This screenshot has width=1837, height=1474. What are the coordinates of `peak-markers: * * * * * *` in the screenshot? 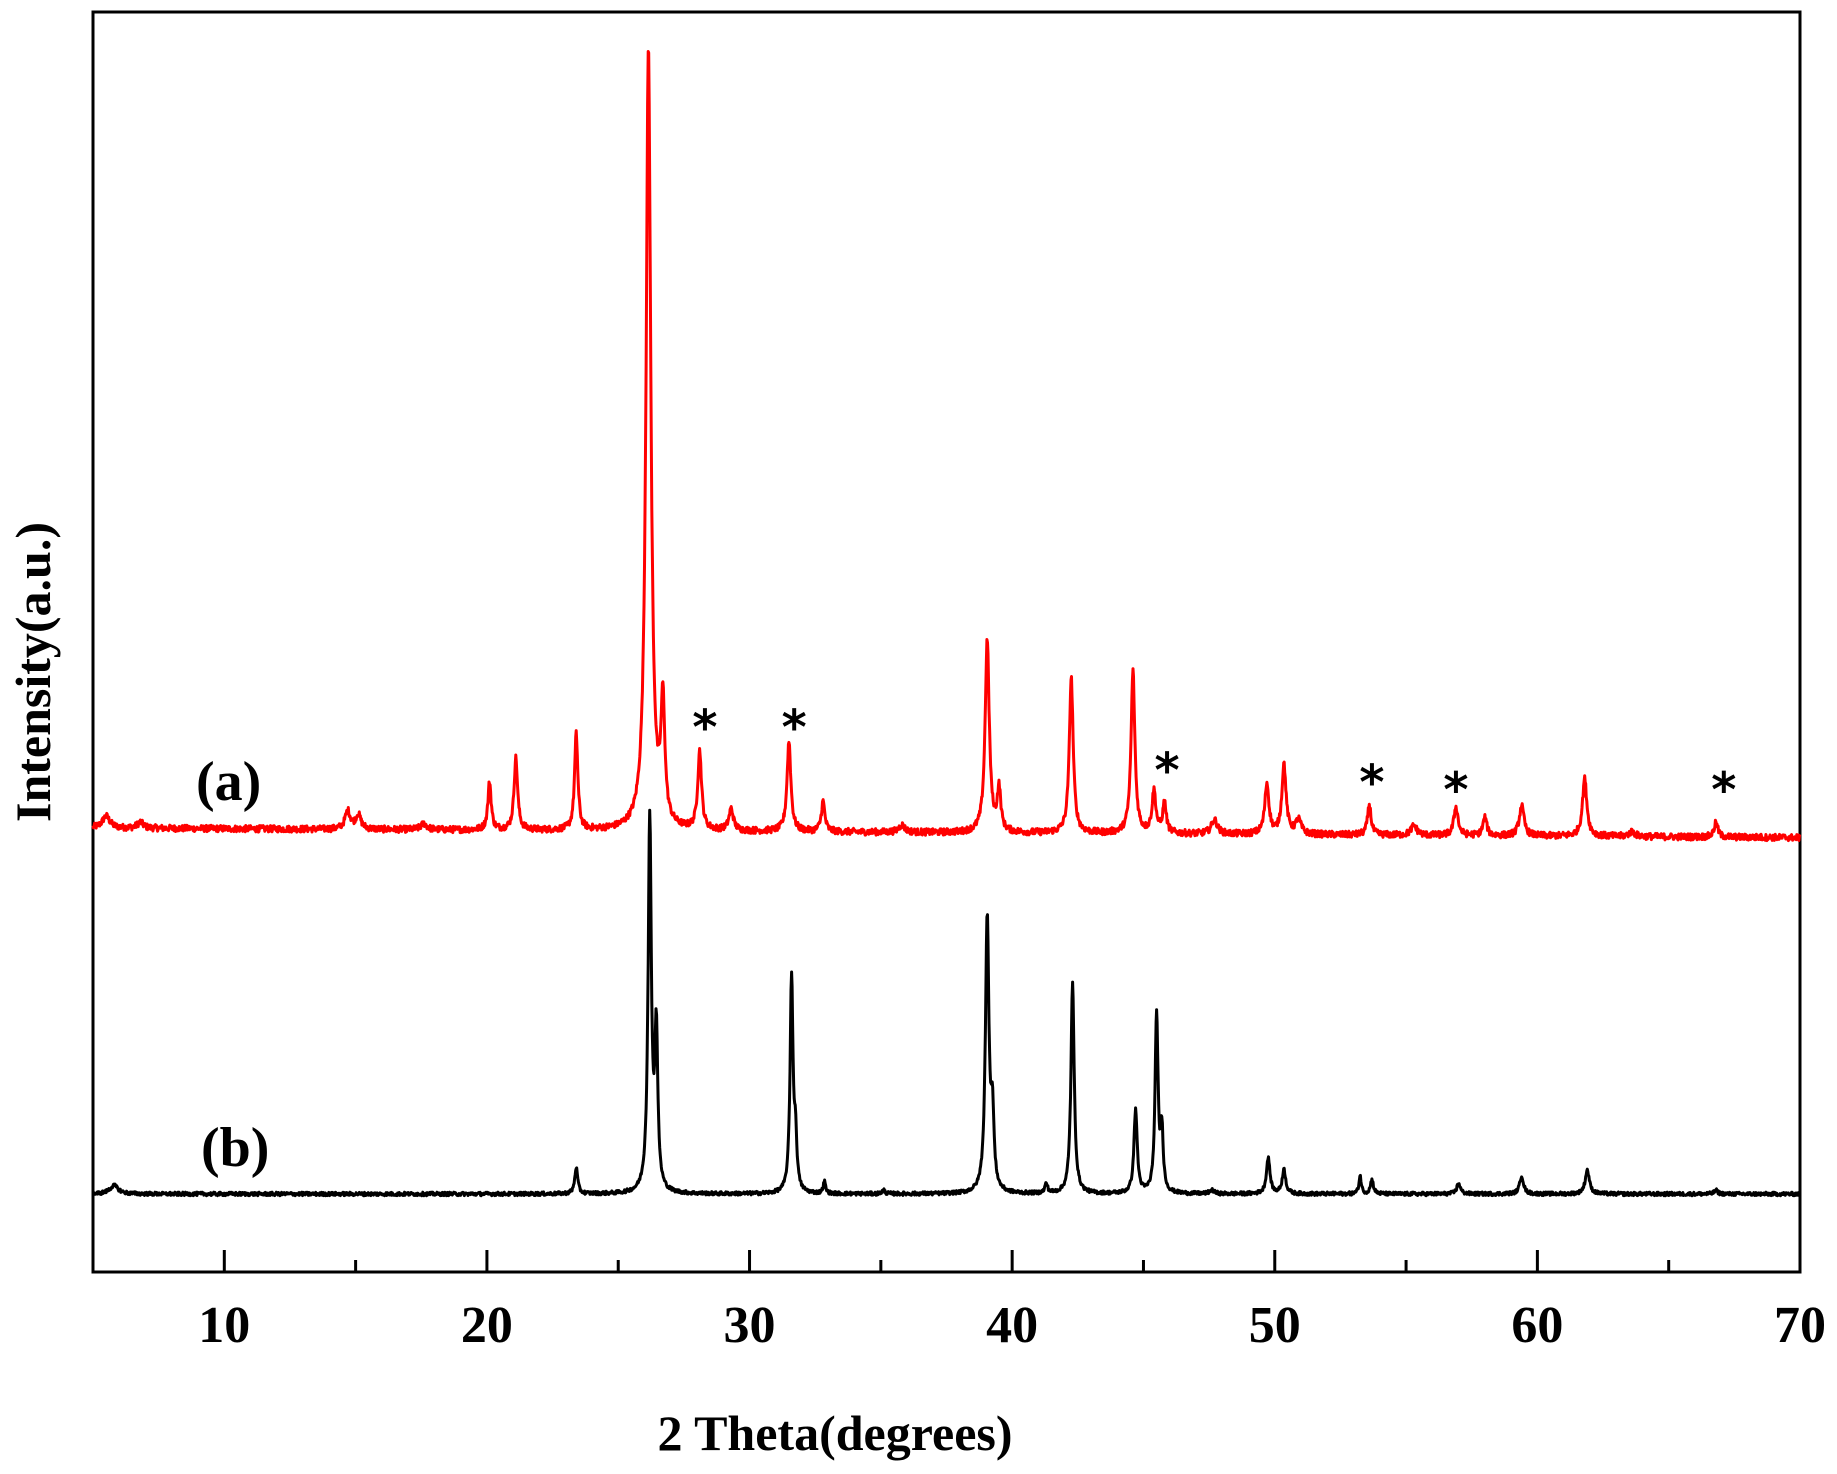 It's located at (1214, 759).